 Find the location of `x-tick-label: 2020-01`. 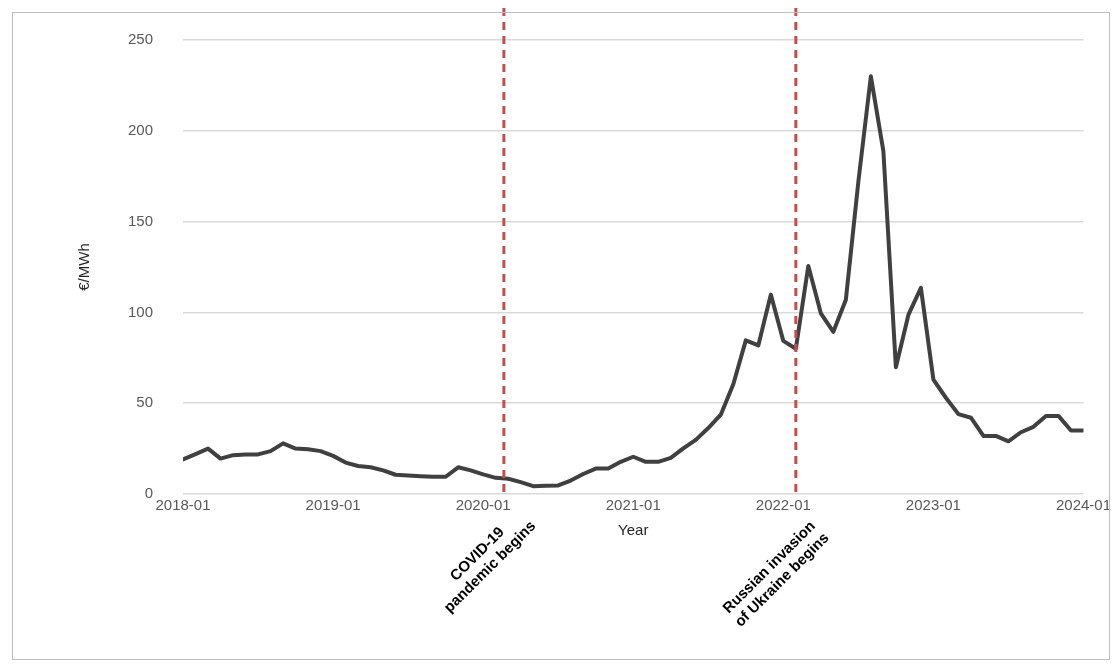

x-tick-label: 2020-01 is located at coordinates (483, 505).